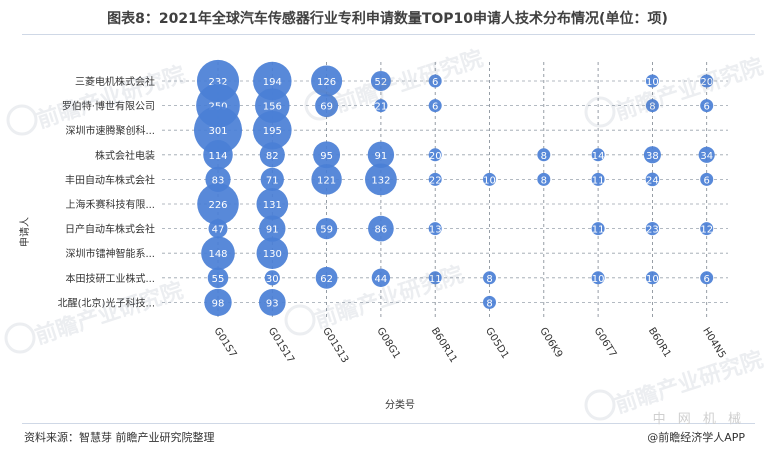 The width and height of the screenshot is (775, 452). What do you see at coordinates (652, 230) in the screenshot?
I see `bubble-value-label: 23` at bounding box center [652, 230].